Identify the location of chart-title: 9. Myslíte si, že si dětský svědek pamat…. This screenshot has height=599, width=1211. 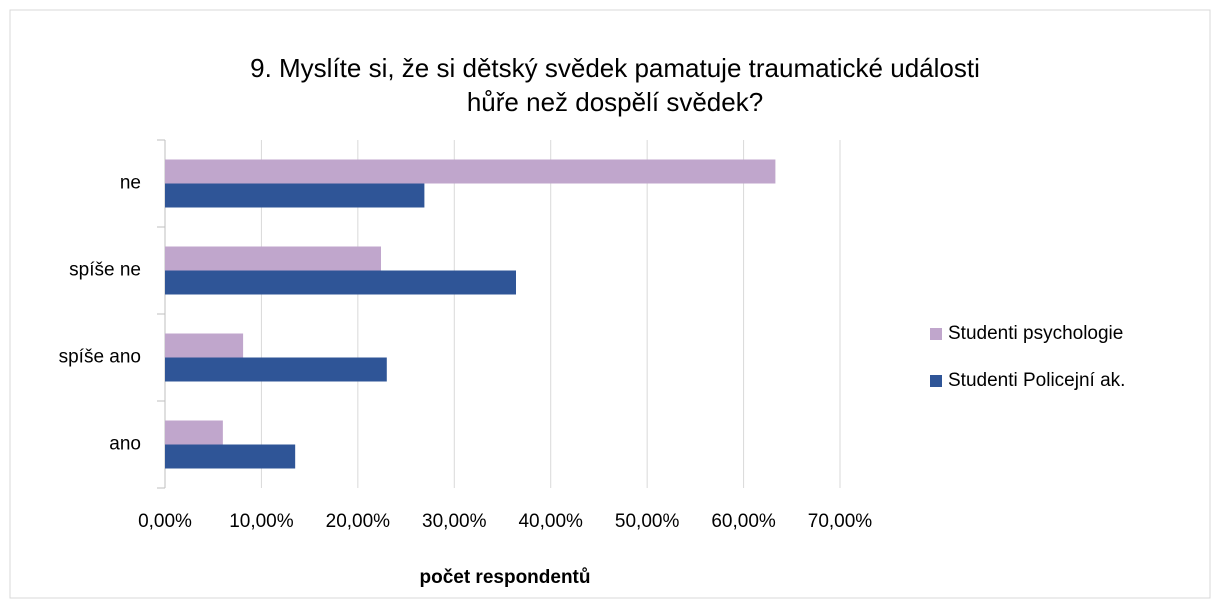
(615, 68).